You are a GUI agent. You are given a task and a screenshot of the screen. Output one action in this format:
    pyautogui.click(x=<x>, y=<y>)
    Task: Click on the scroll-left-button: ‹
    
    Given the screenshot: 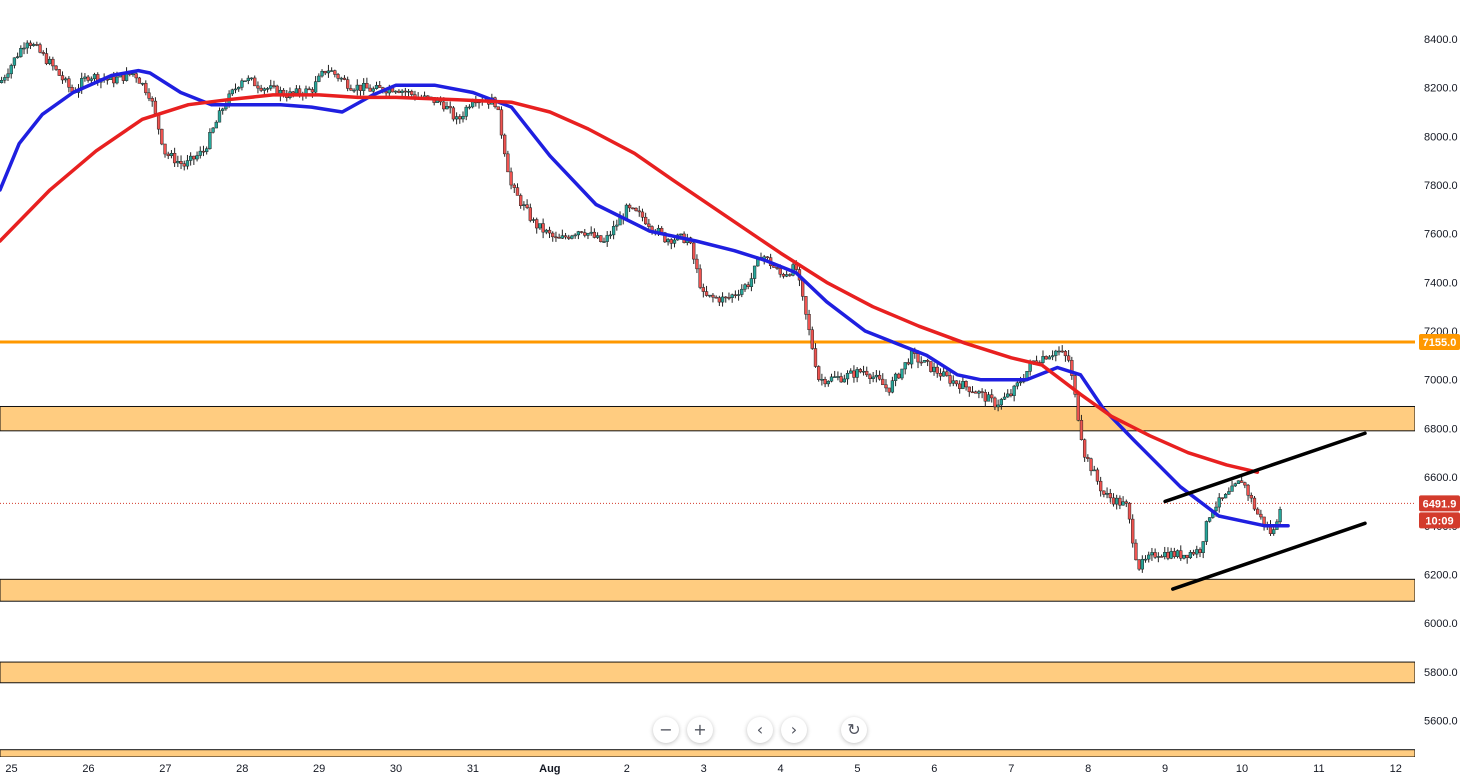 What is the action you would take?
    pyautogui.click(x=760, y=730)
    